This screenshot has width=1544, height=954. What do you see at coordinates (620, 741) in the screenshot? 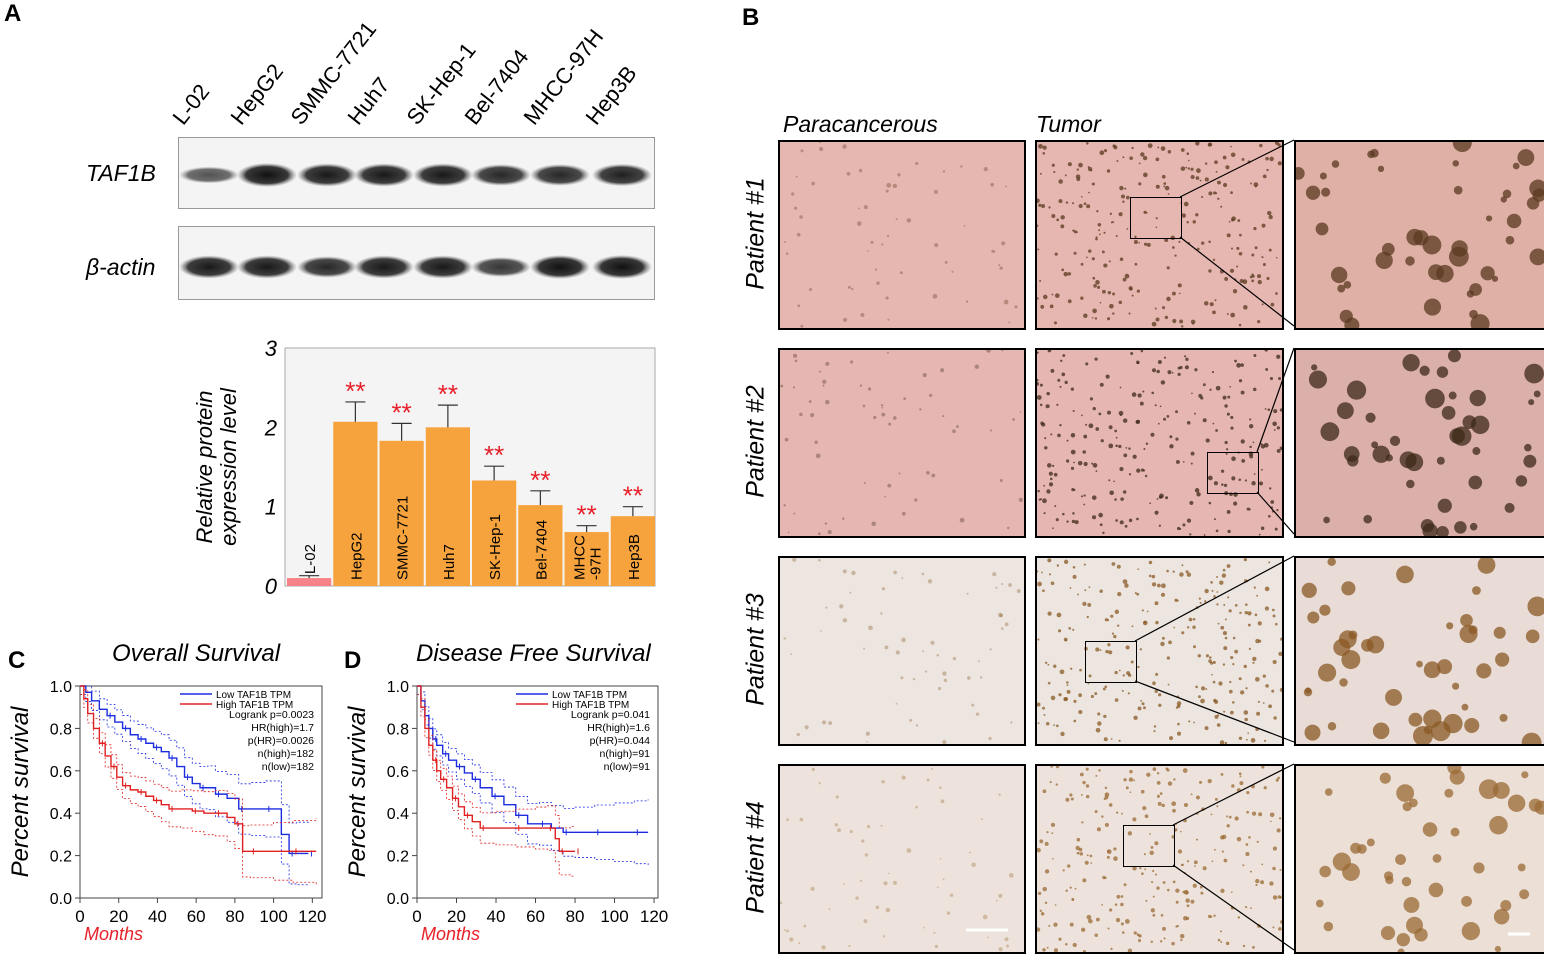
I see `stat-label: p(HR)=0.044` at bounding box center [620, 741].